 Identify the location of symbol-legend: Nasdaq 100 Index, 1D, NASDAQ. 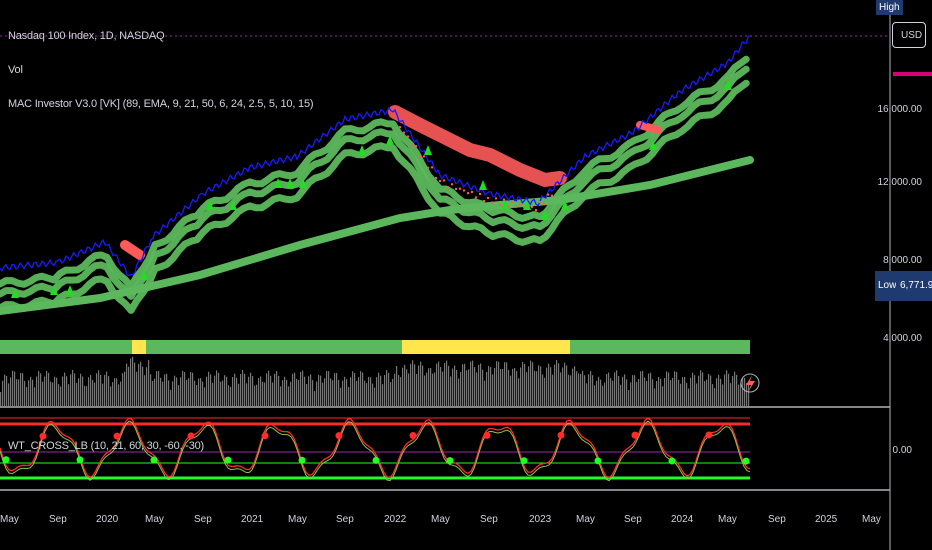
(86, 36).